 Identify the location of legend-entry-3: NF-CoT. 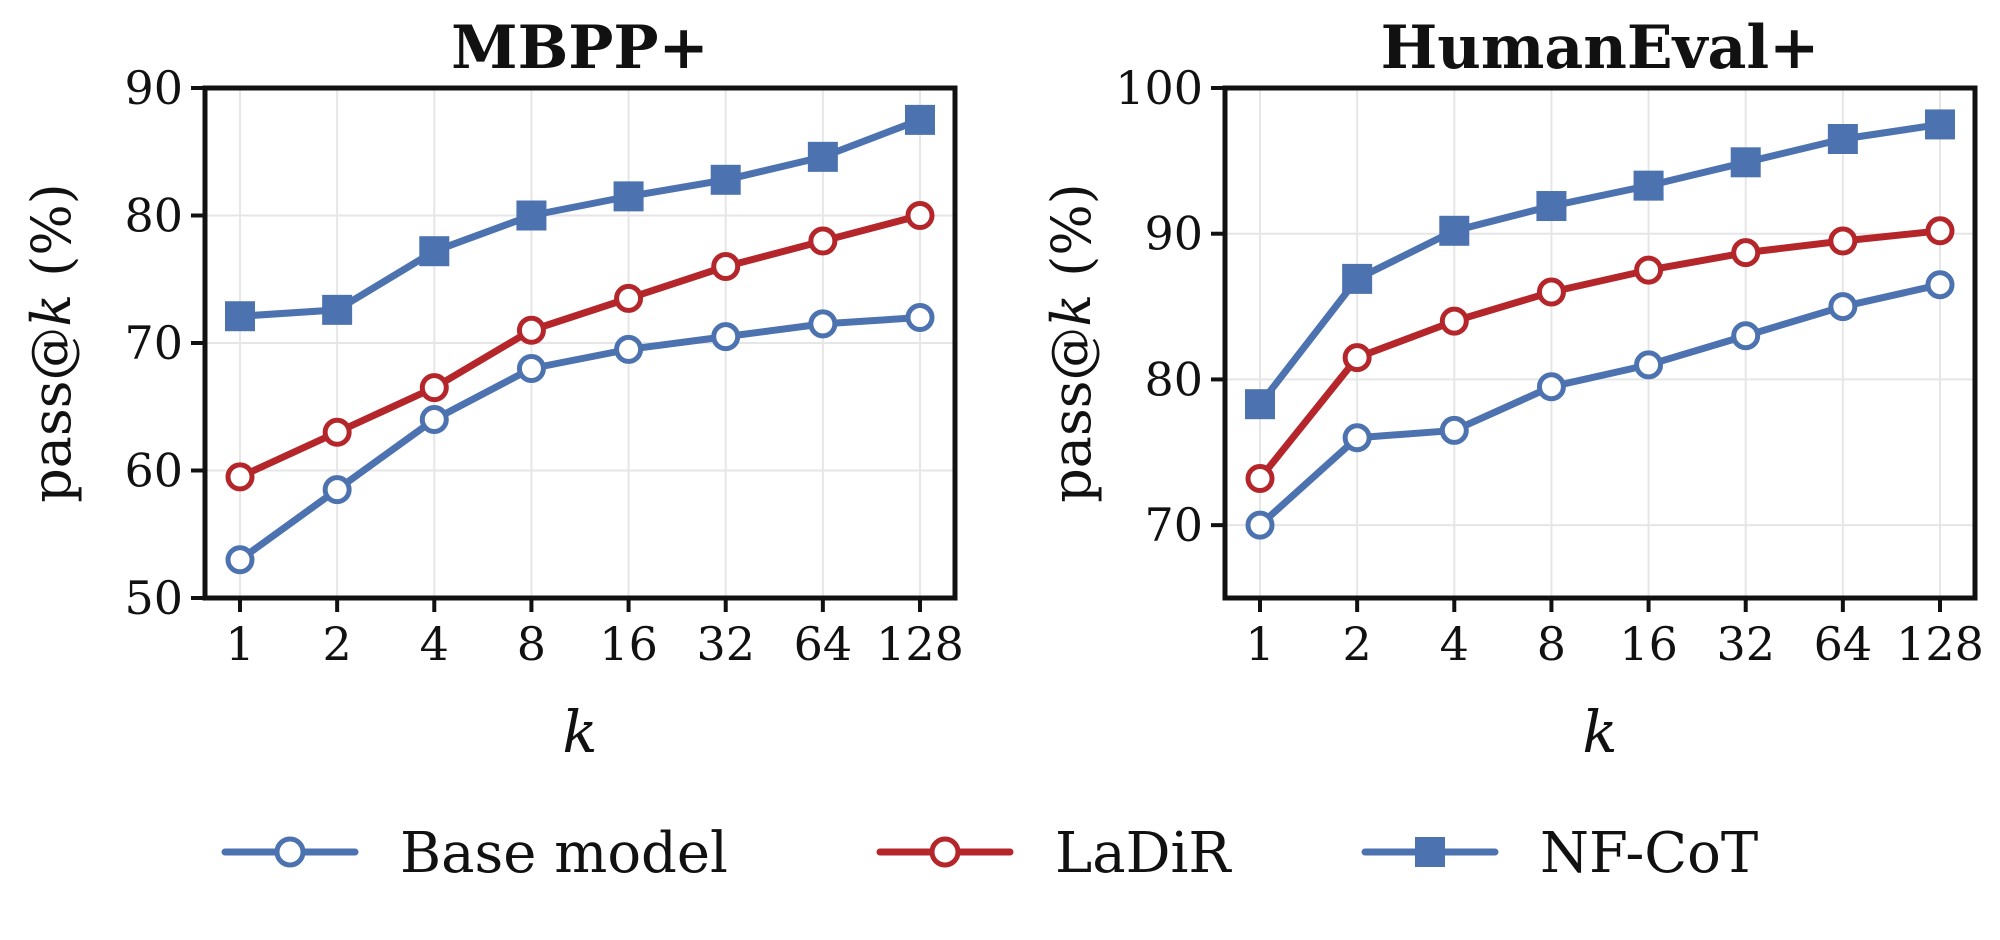
(1559, 853).